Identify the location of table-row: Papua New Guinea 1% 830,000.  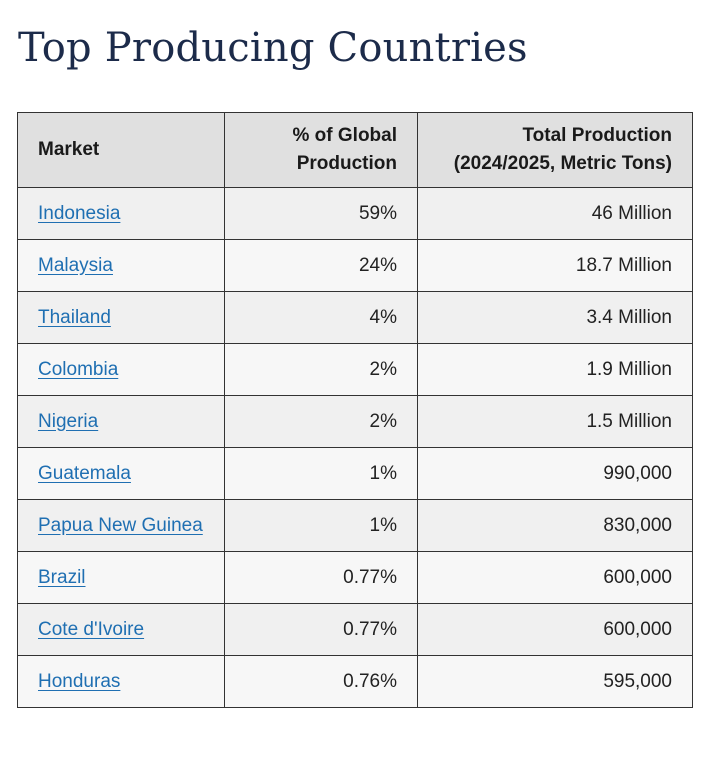
(355, 525).